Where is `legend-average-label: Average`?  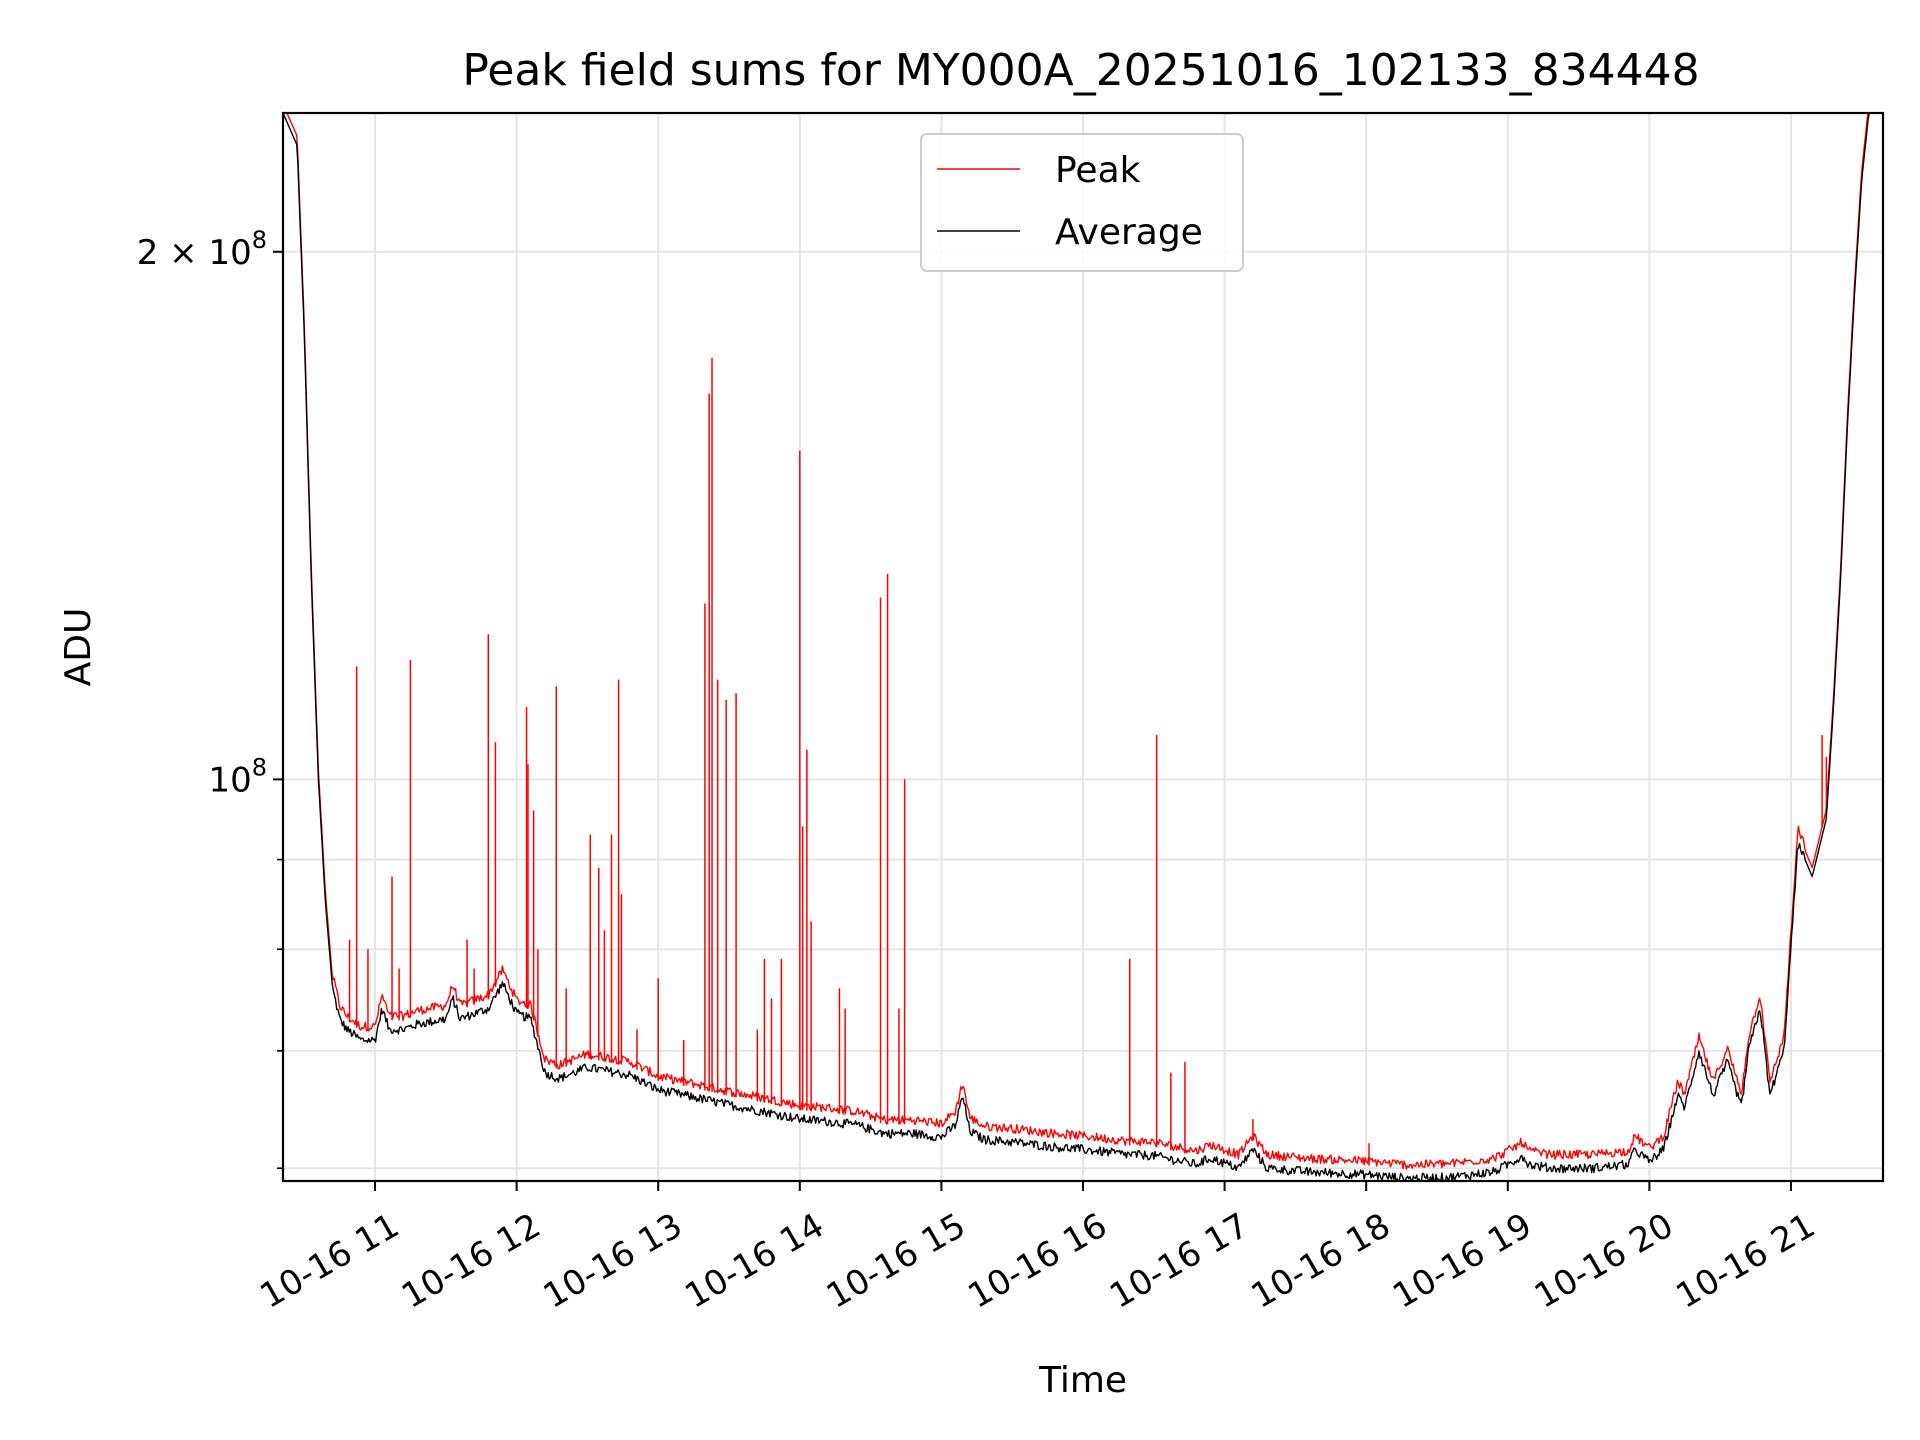
legend-average-label: Average is located at coordinates (1129, 232).